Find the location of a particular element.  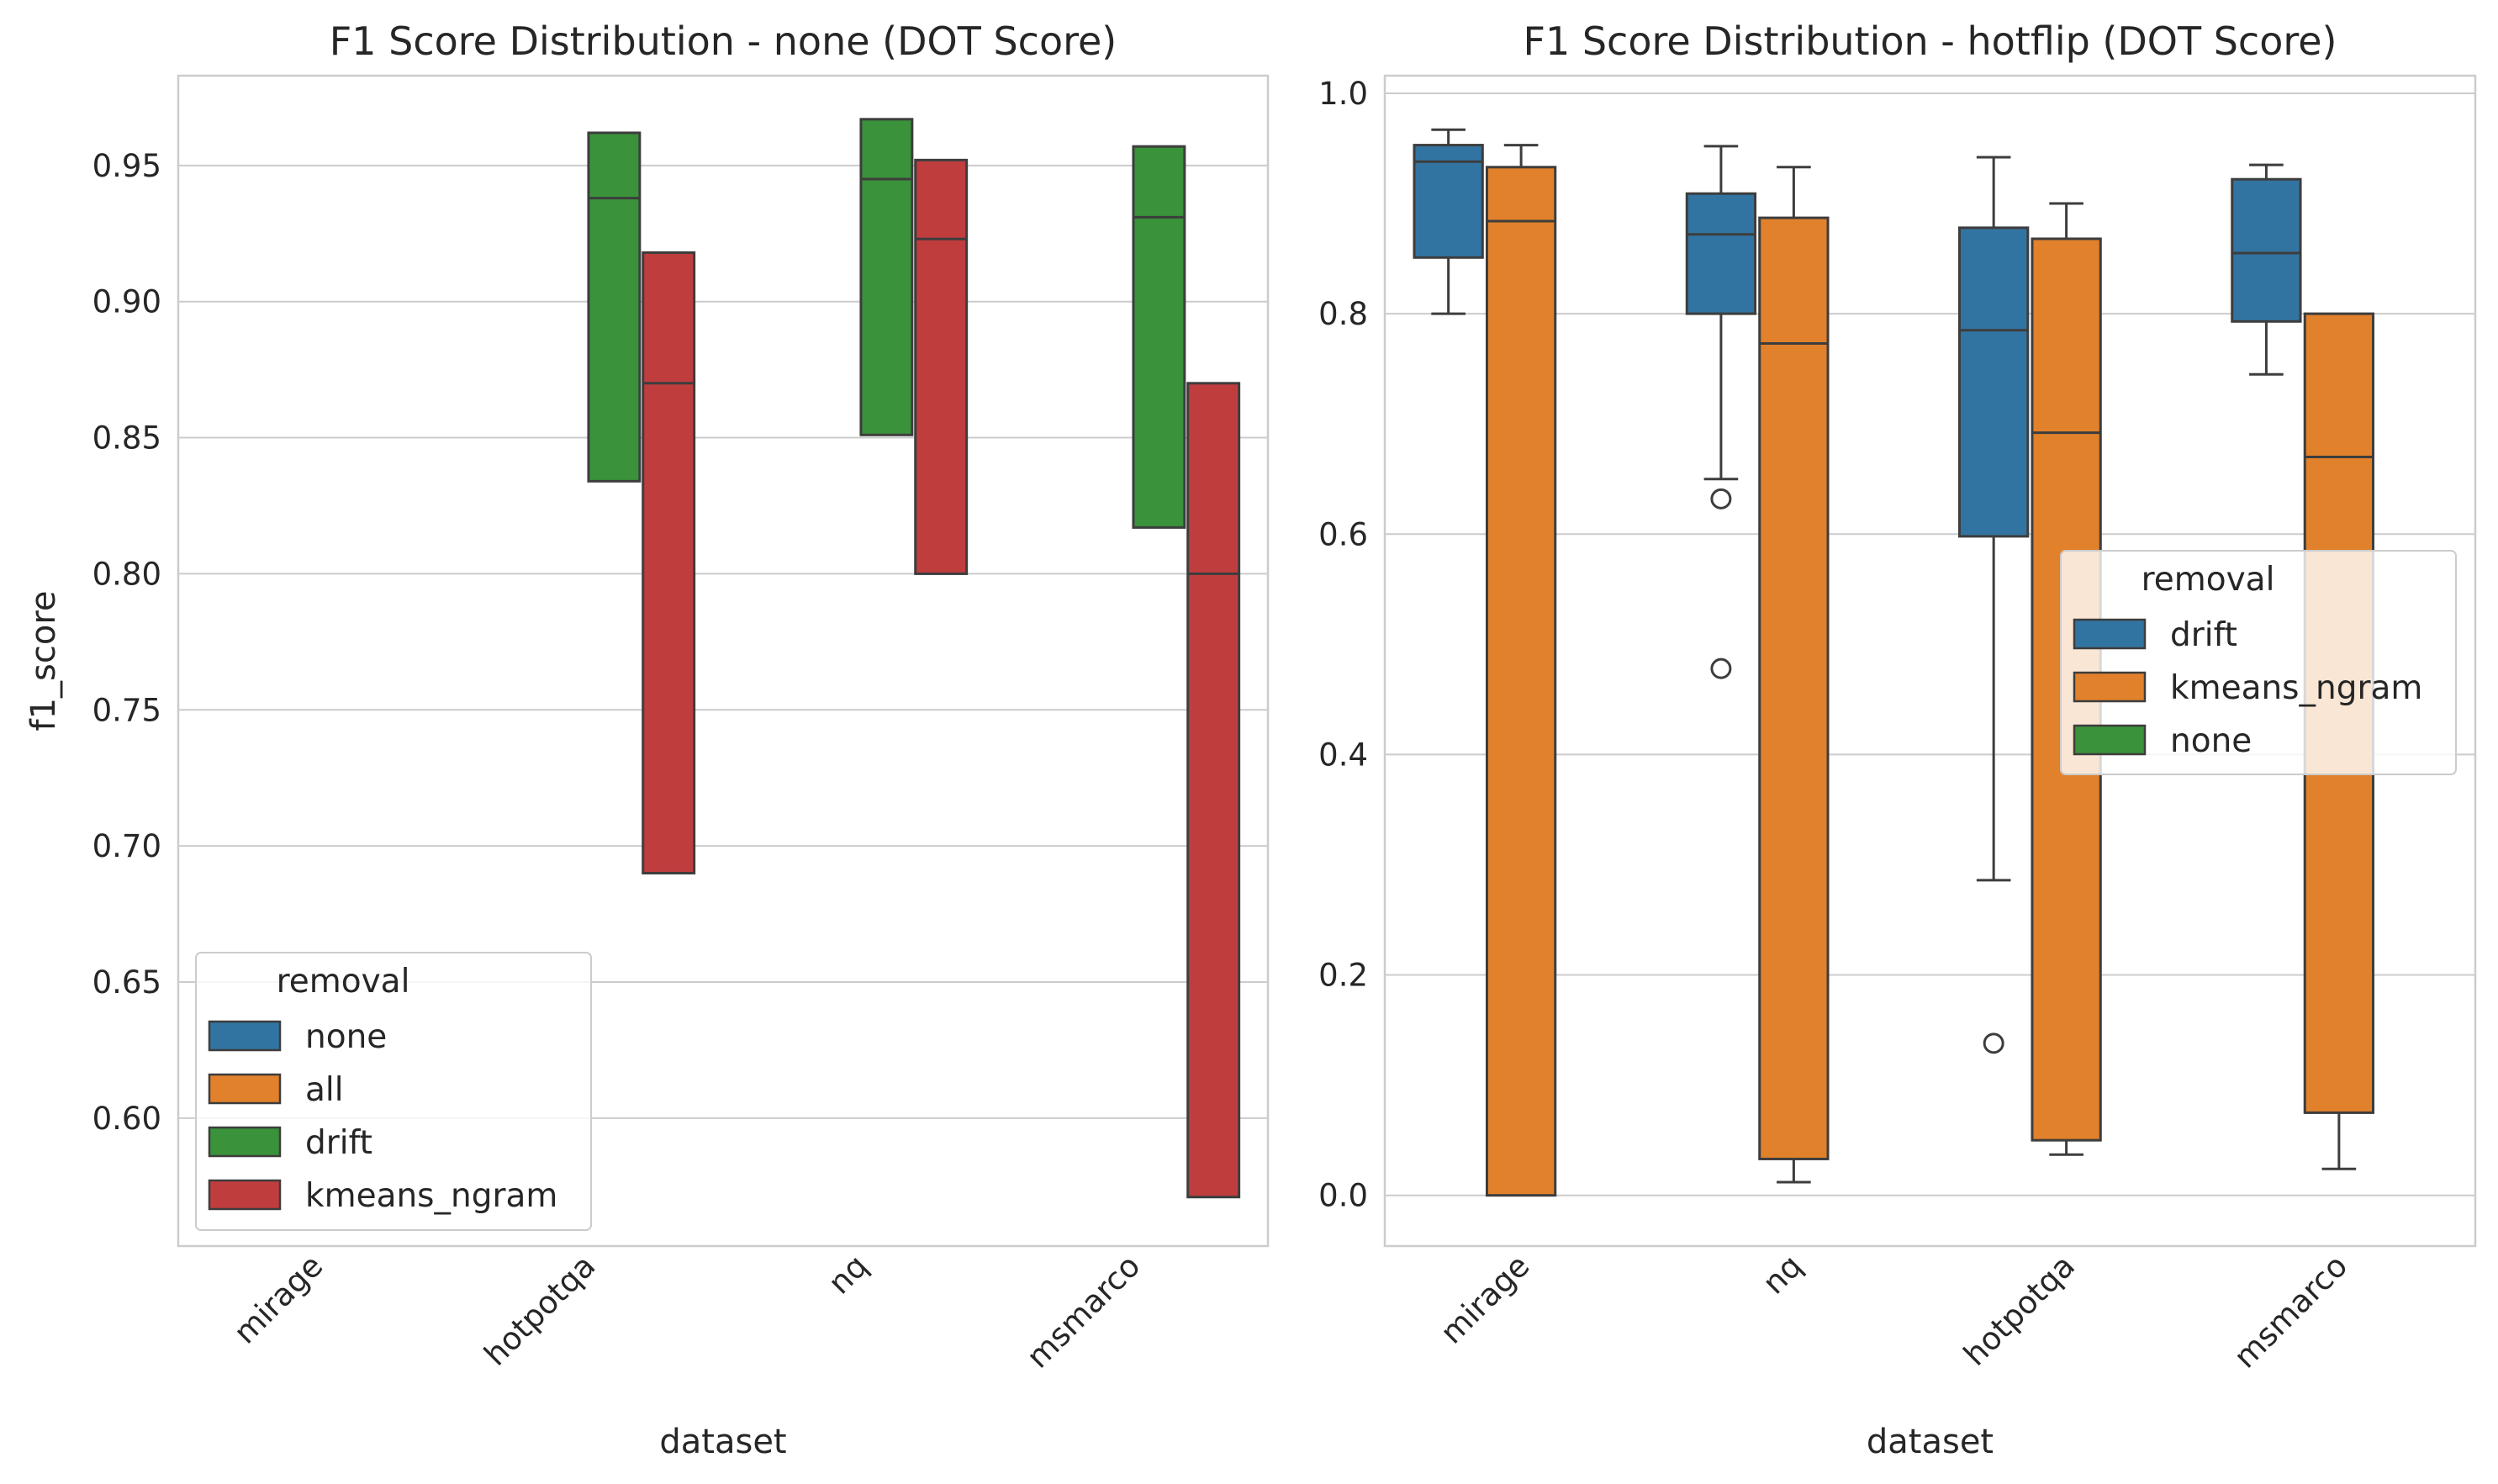

y-tick-label: 0.70 is located at coordinates (126, 846).